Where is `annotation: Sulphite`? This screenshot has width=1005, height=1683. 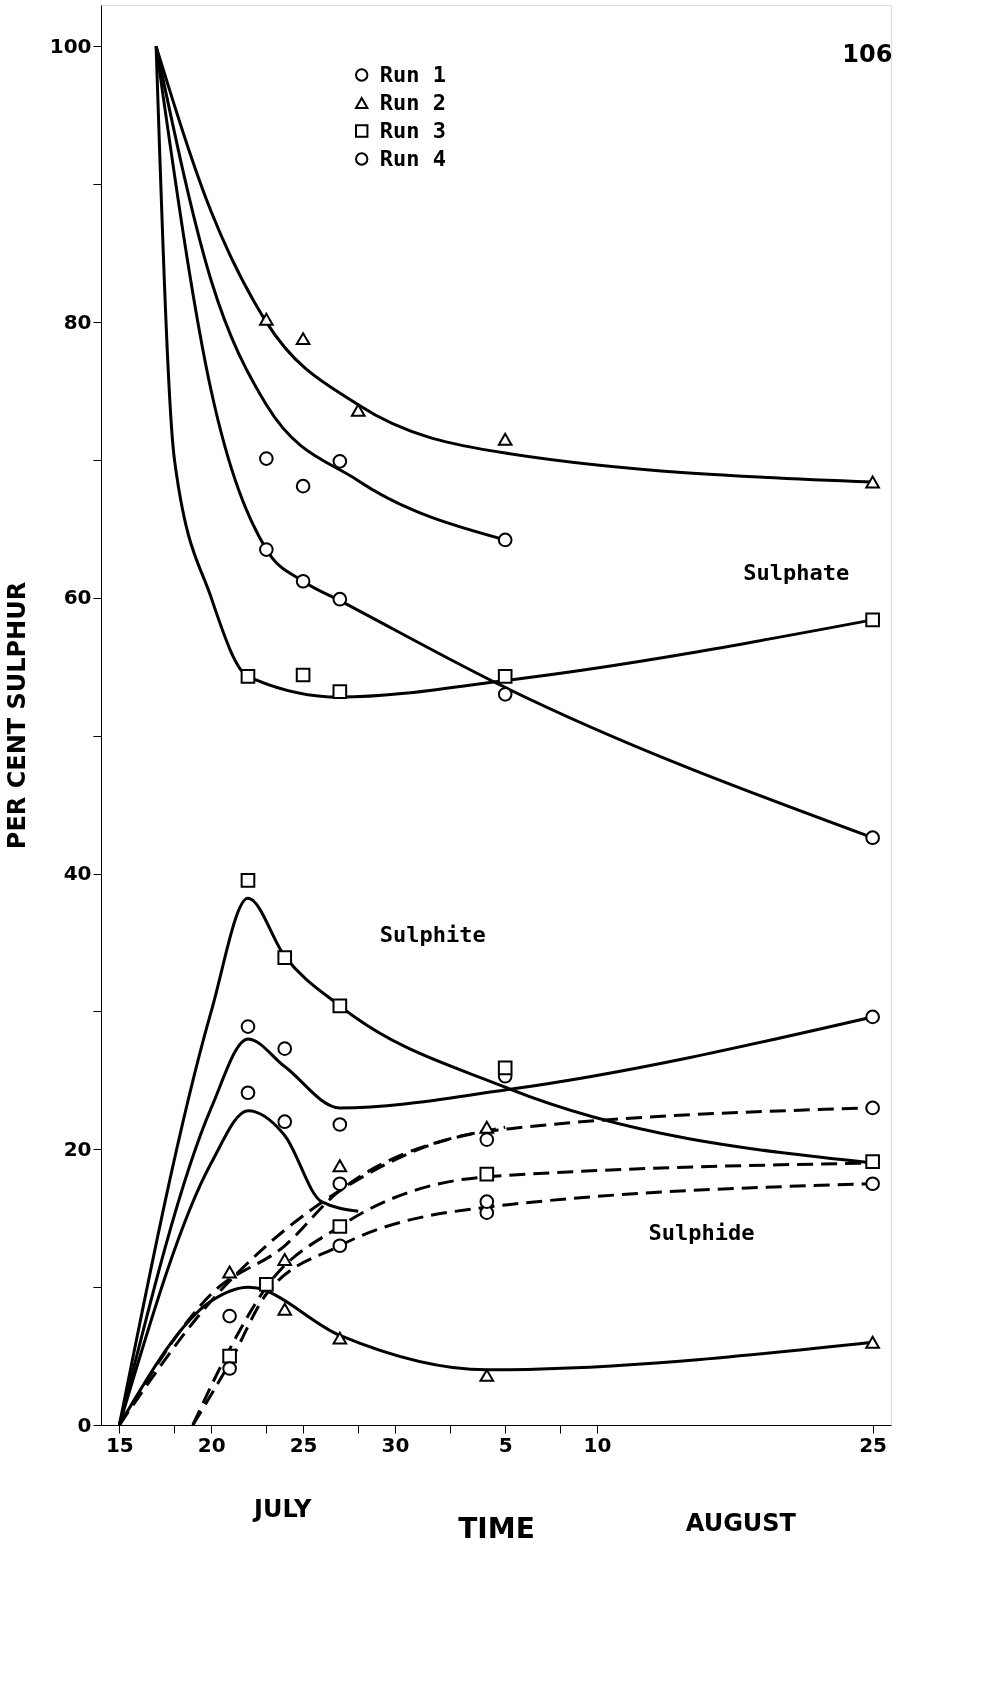
annotation: Sulphite is located at coordinates (432, 935).